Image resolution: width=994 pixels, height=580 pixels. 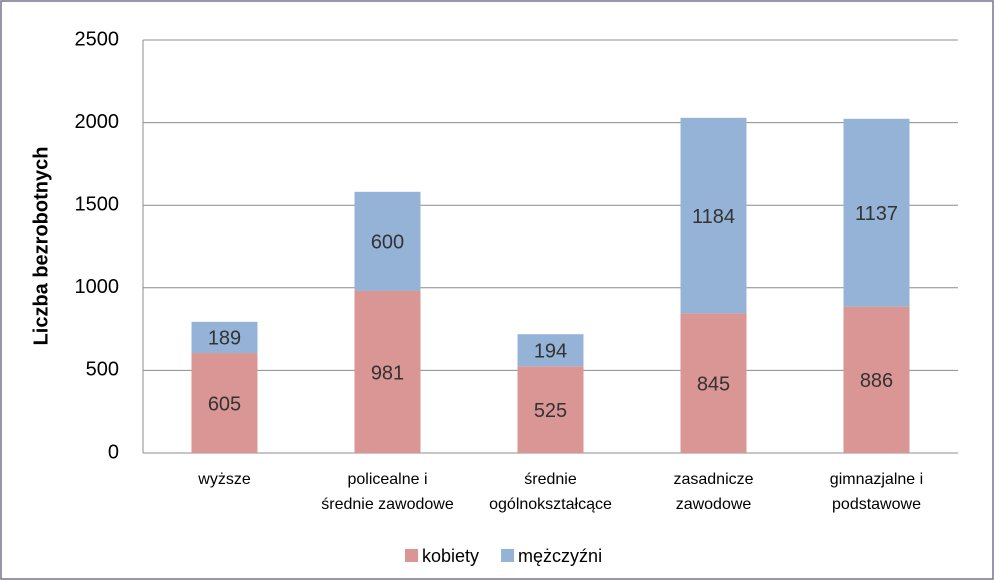 I want to click on value-label: 605, so click(x=224, y=404).